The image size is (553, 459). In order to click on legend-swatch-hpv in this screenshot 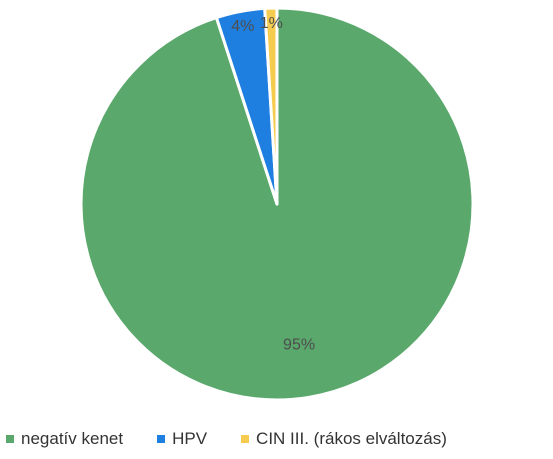, I will do `click(161, 439)`.